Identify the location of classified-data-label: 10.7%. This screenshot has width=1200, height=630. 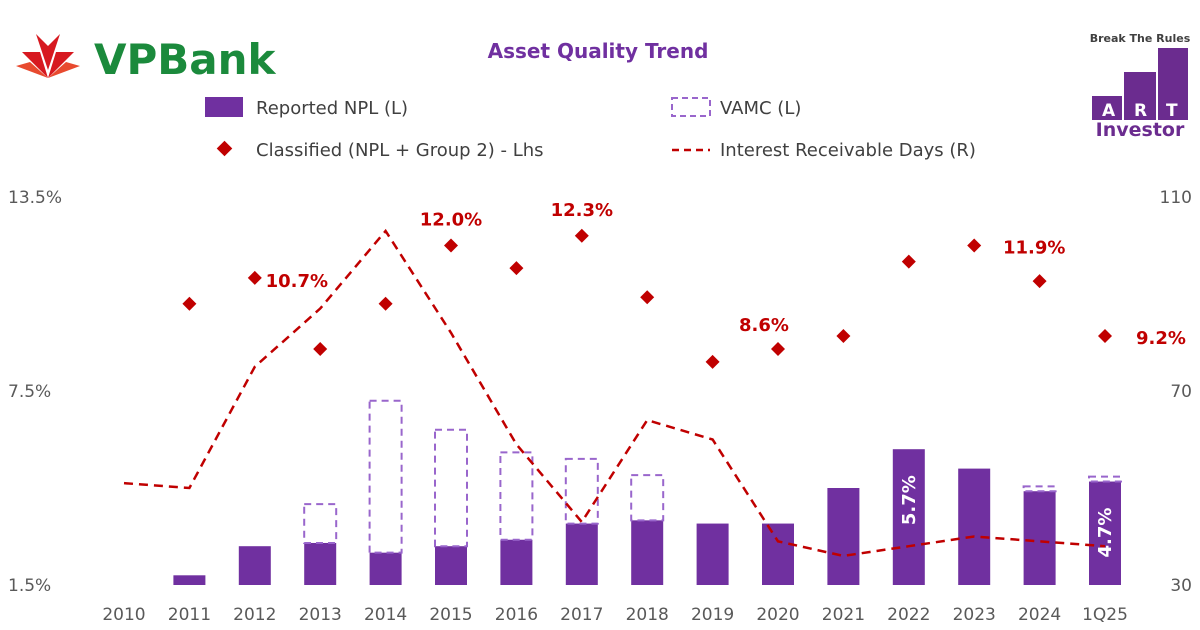
(297, 281).